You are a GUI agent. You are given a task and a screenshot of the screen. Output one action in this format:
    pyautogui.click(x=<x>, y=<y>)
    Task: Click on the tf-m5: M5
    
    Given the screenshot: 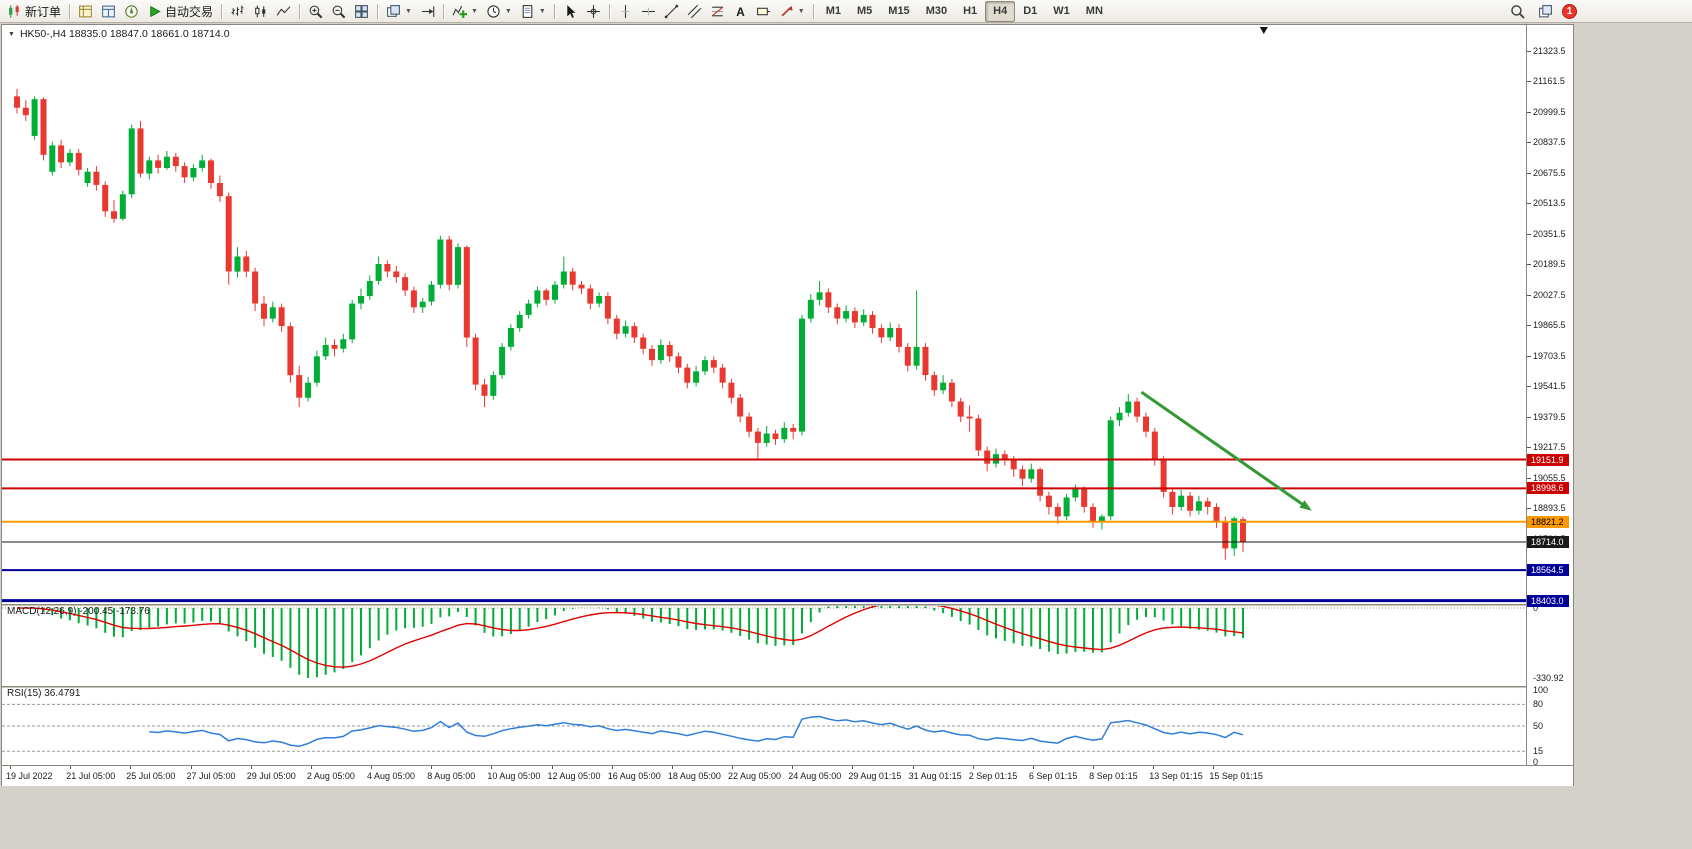 What is the action you would take?
    pyautogui.click(x=864, y=11)
    